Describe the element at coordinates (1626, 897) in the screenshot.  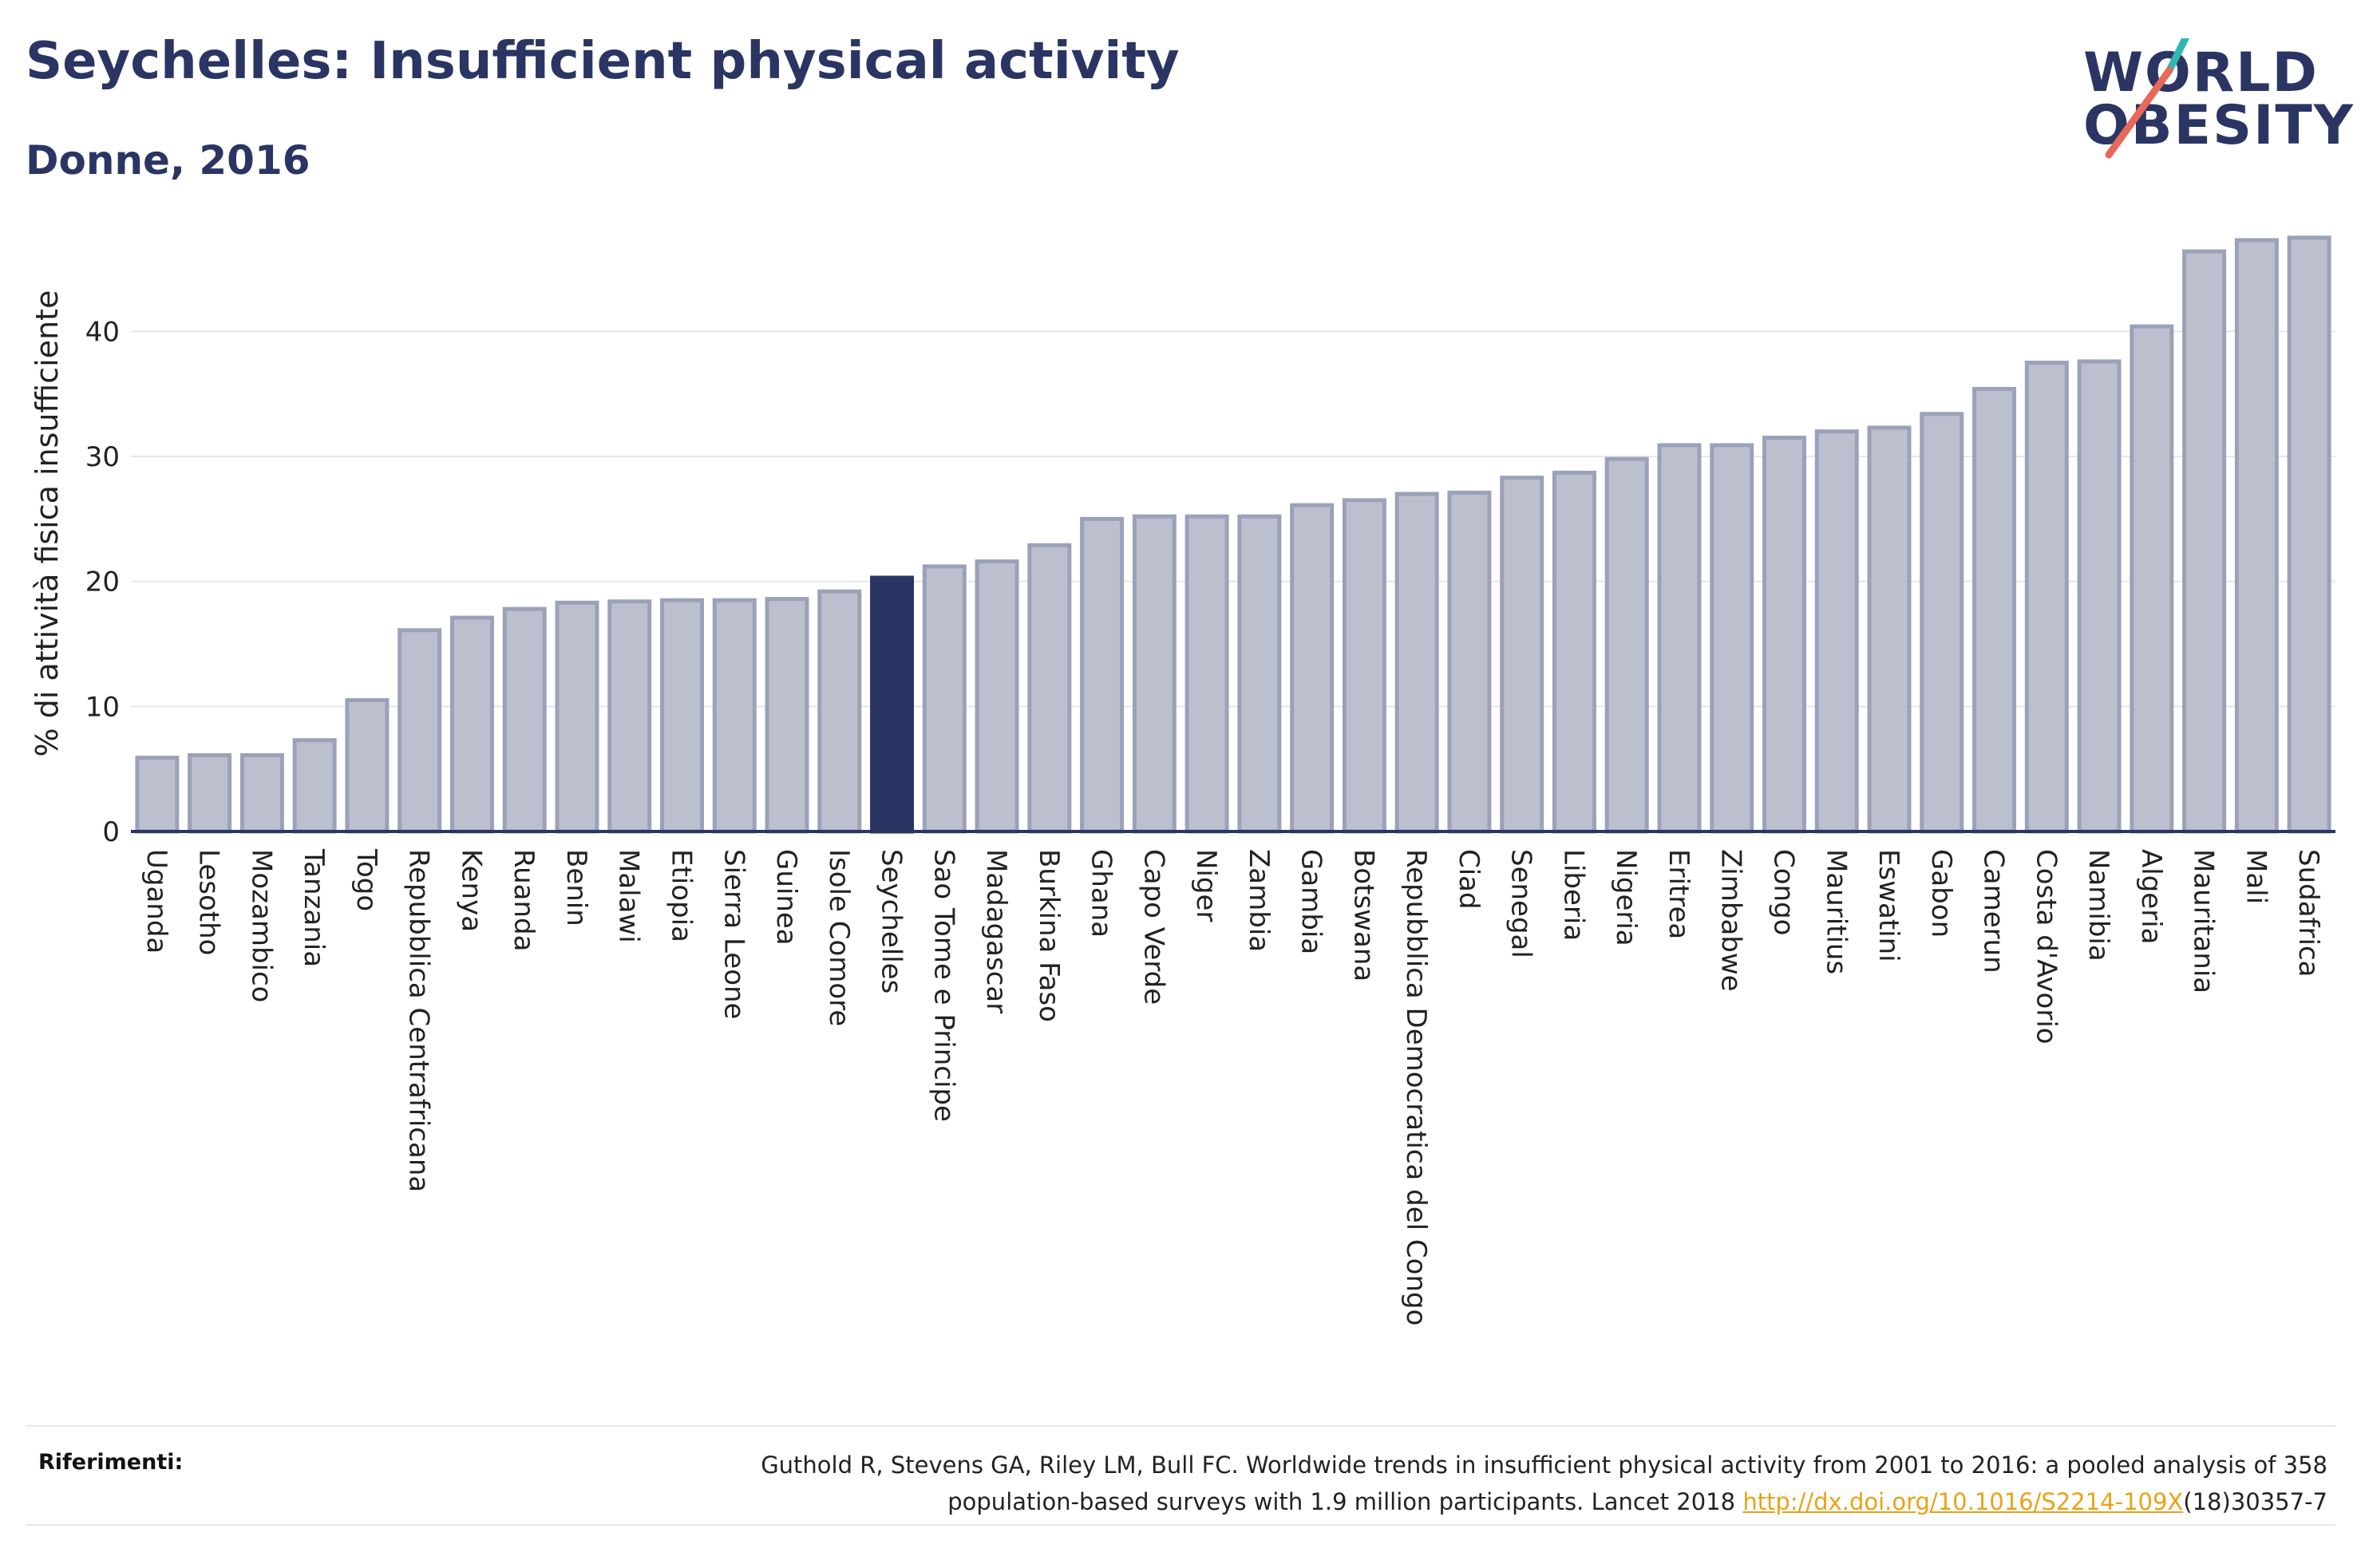
I see `x-tick-label: Nigeria` at that location.